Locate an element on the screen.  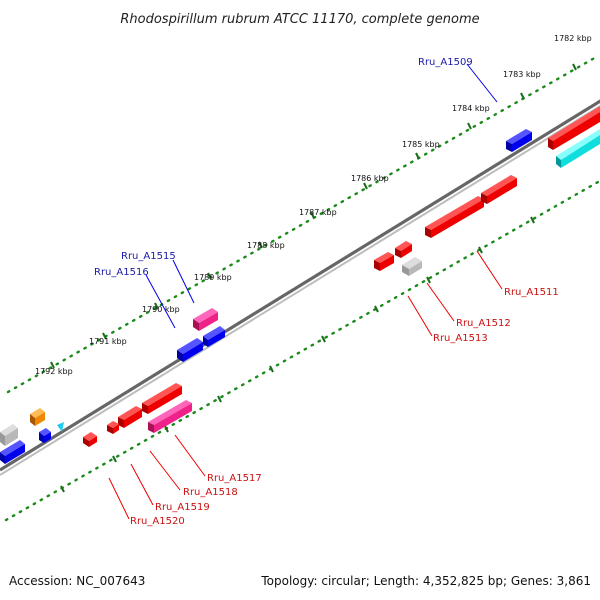
gene-gray-left is located at coordinates (9, 435).